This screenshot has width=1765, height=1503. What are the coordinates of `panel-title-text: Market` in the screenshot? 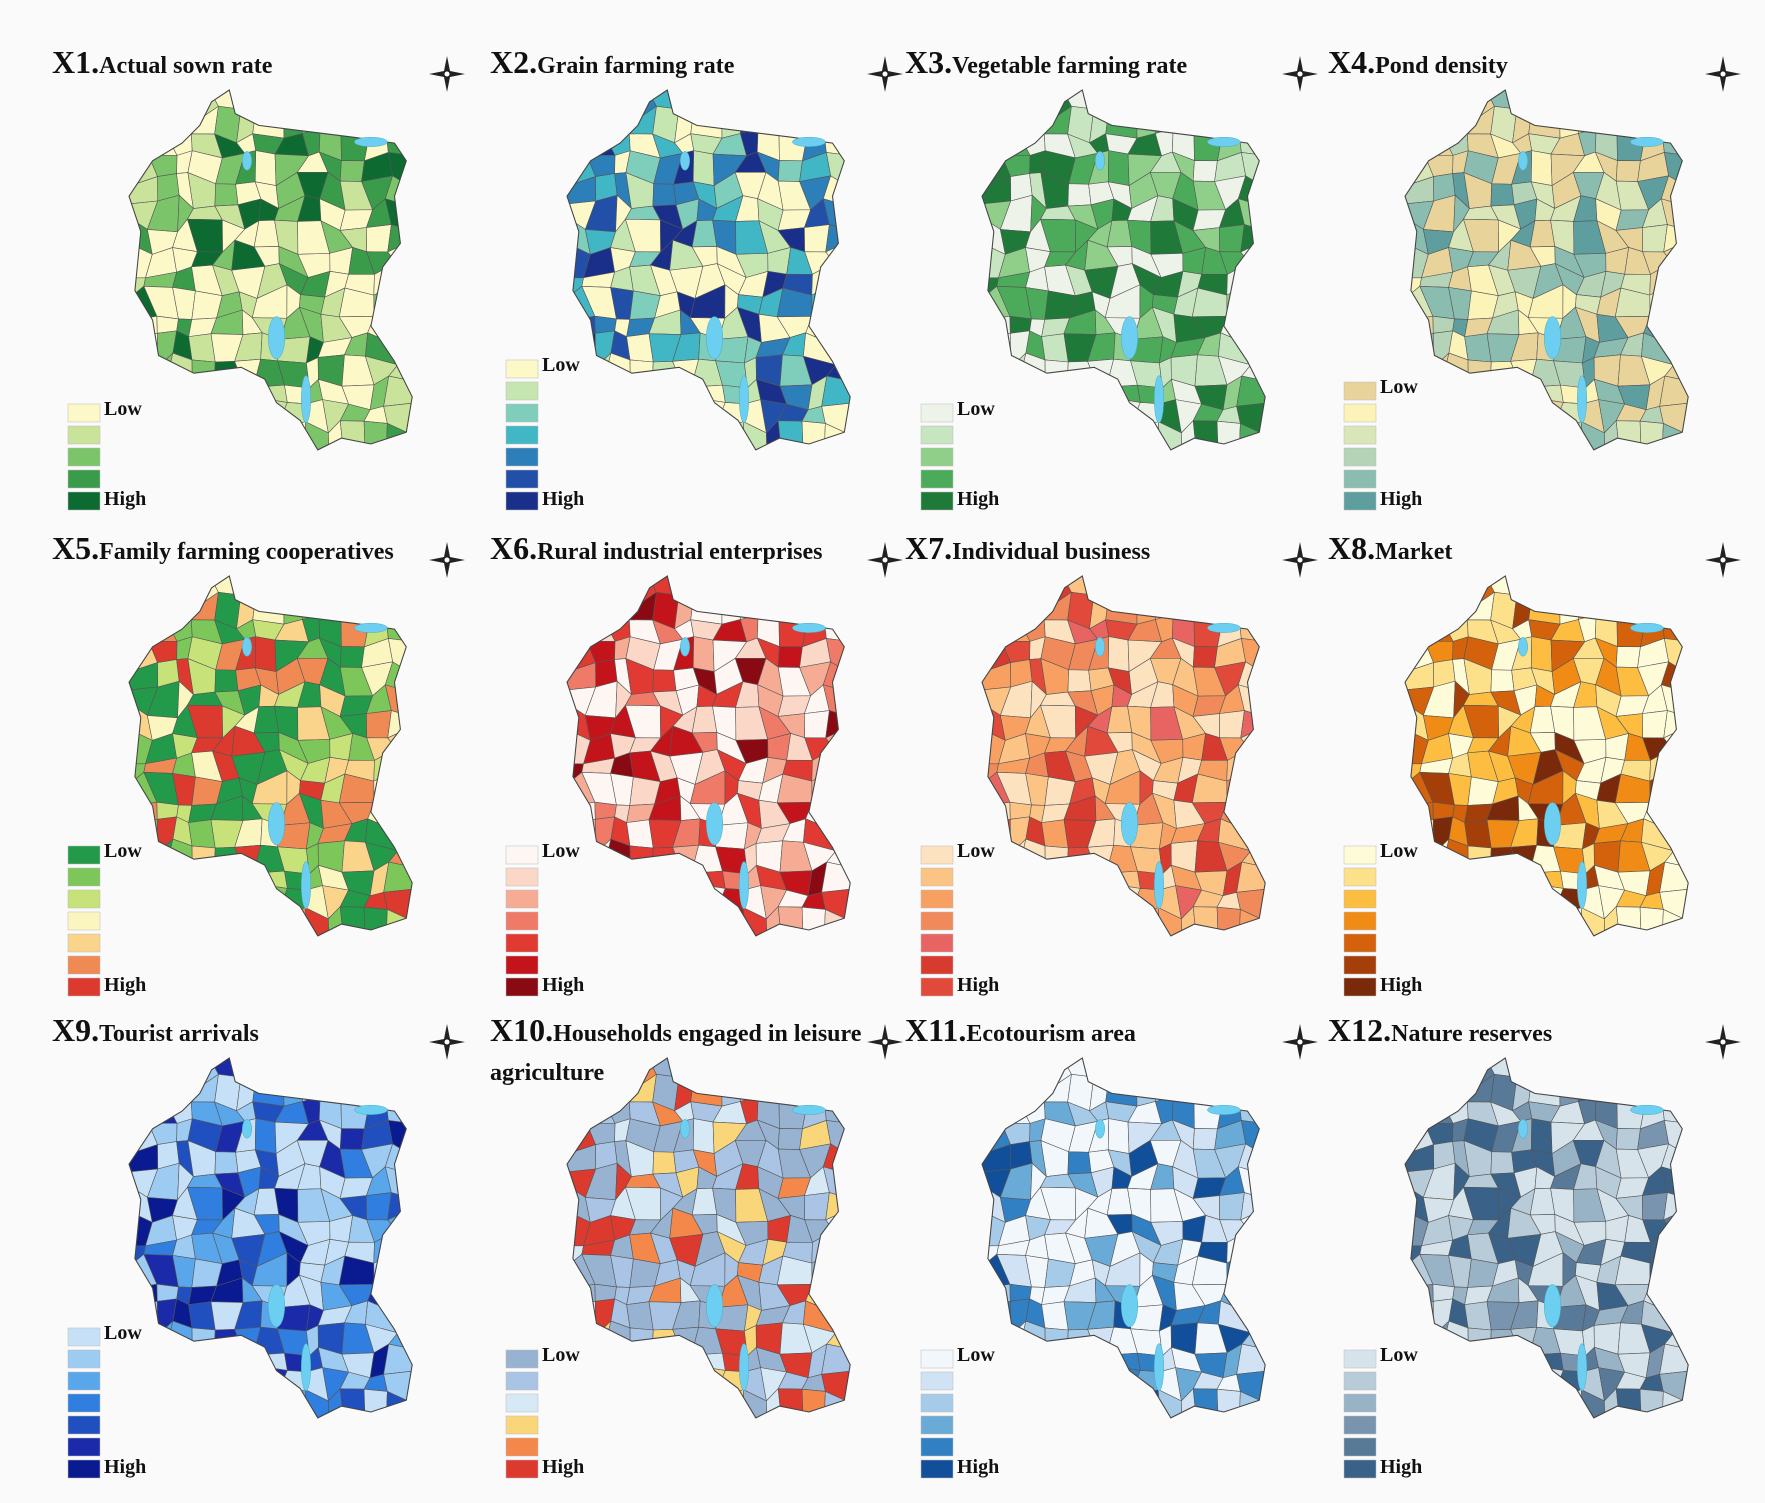 It's located at (1414, 552).